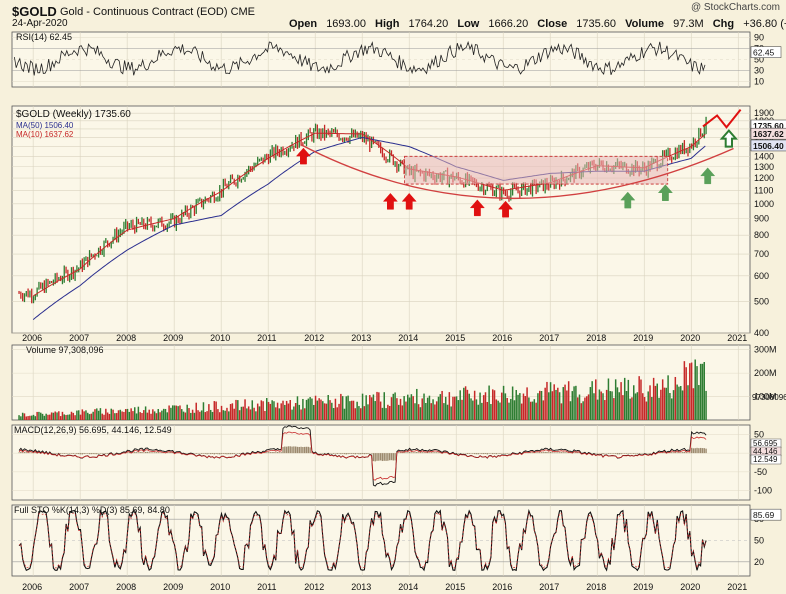 The height and width of the screenshot is (594, 786). I want to click on ma50-legend: MA(50) 1506.40, so click(45, 125).